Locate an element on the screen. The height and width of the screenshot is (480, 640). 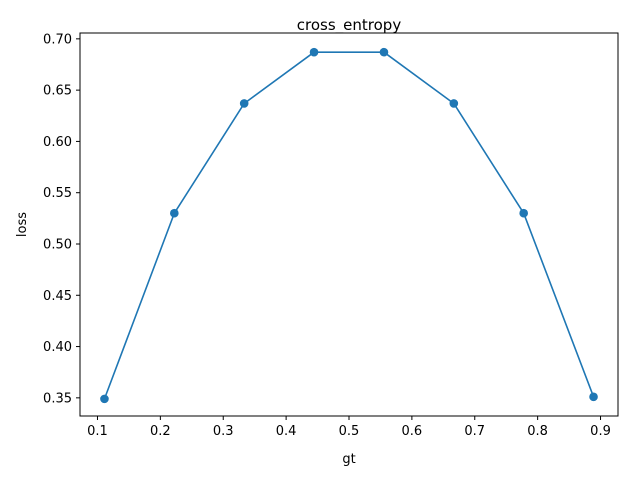
x-axis-ticks: 0.1 0.2 0.3 0.4 0.5 0.6 0.7 0.8 0.9 is located at coordinates (349, 427).